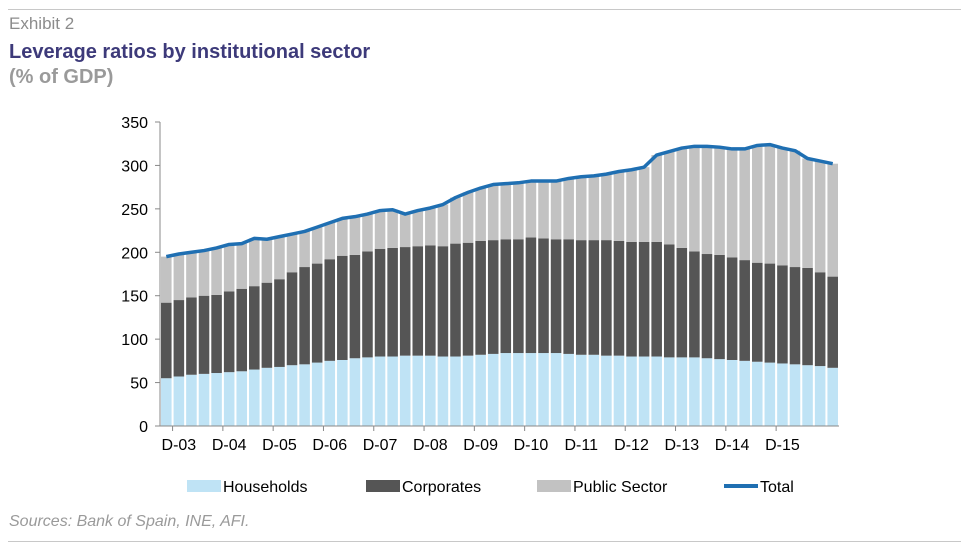 This screenshot has width=969, height=550. Describe the element at coordinates (61, 77) in the screenshot. I see `chart-subtitle: (% of GDP)` at that location.